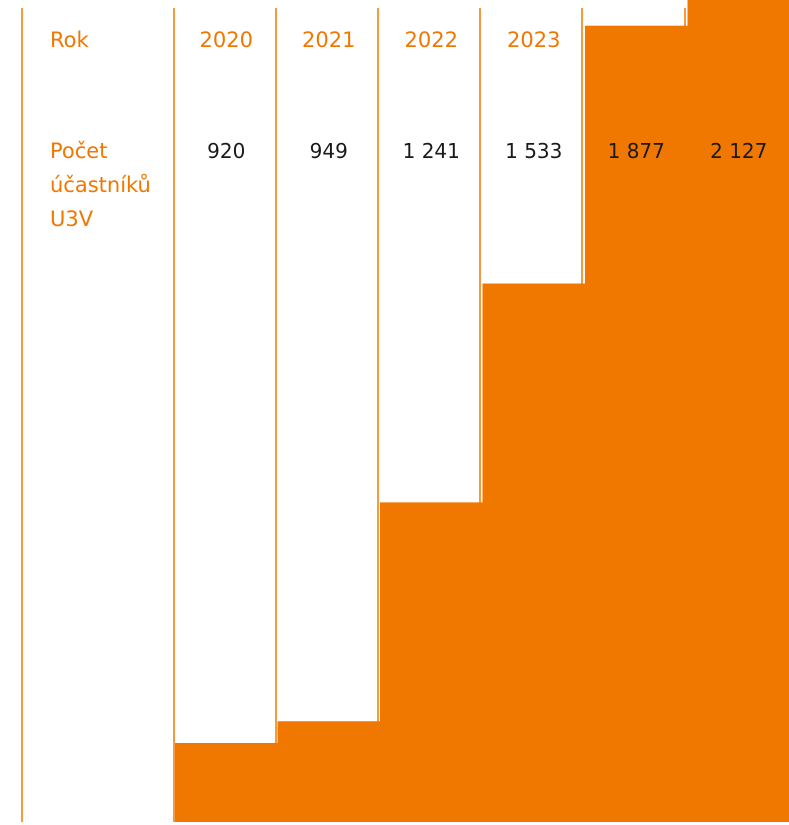 The width and height of the screenshot is (789, 825). What do you see at coordinates (636, 40) in the screenshot?
I see `year-label-2024: 2024` at bounding box center [636, 40].